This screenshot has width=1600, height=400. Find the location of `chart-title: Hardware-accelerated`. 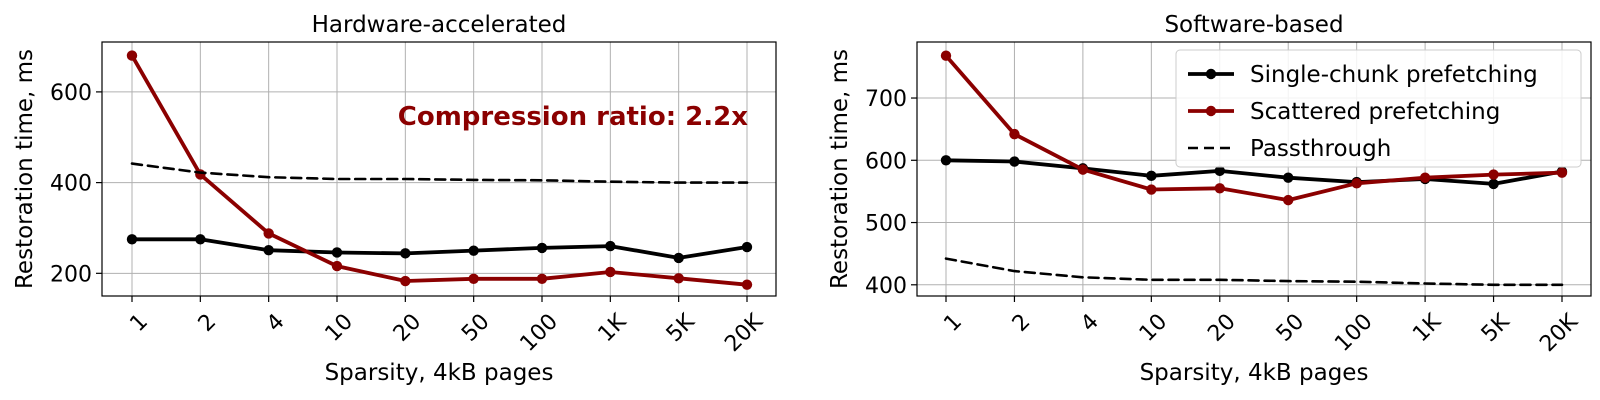

chart-title: Hardware-accelerated is located at coordinates (439, 25).